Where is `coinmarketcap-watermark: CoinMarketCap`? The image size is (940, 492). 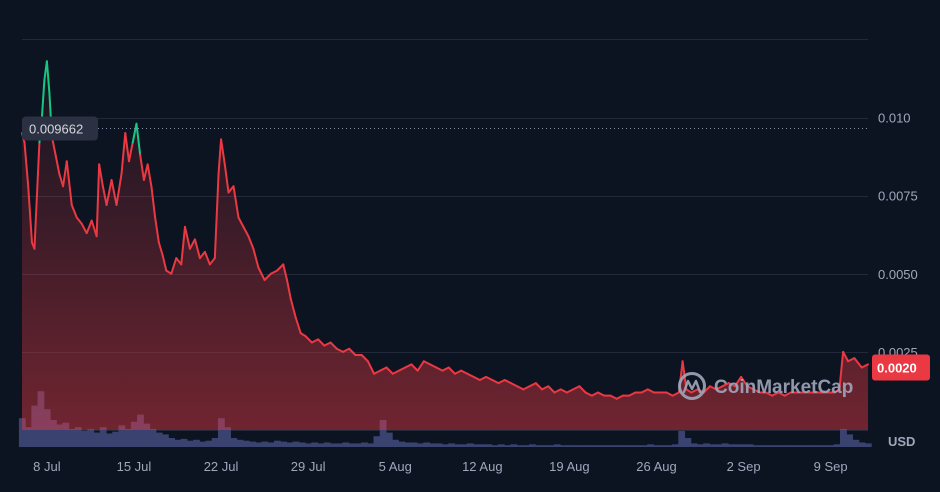 coinmarketcap-watermark: CoinMarketCap is located at coordinates (765, 386).